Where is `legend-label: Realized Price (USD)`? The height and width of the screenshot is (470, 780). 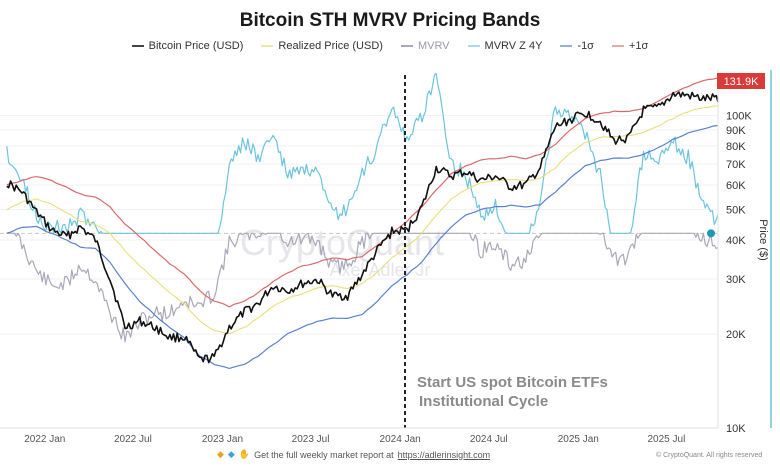 legend-label: Realized Price (USD) is located at coordinates (330, 46).